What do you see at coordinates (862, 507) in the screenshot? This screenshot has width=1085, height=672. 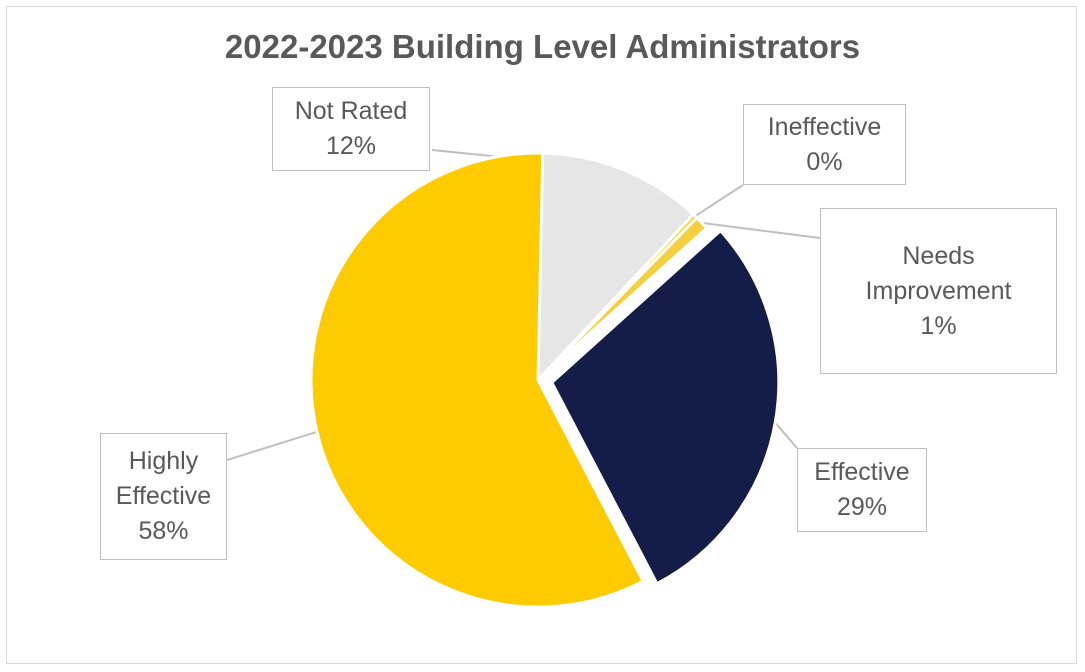 I see `label-value: 29%` at bounding box center [862, 507].